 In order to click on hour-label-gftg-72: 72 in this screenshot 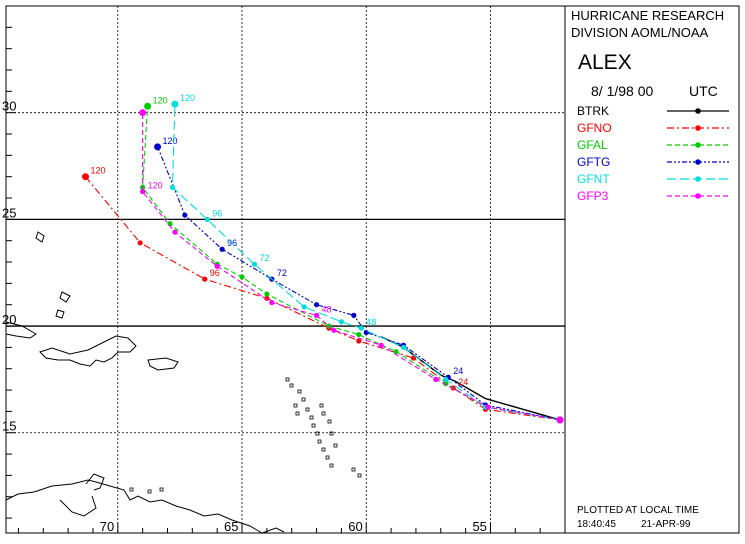, I will do `click(282, 273)`.